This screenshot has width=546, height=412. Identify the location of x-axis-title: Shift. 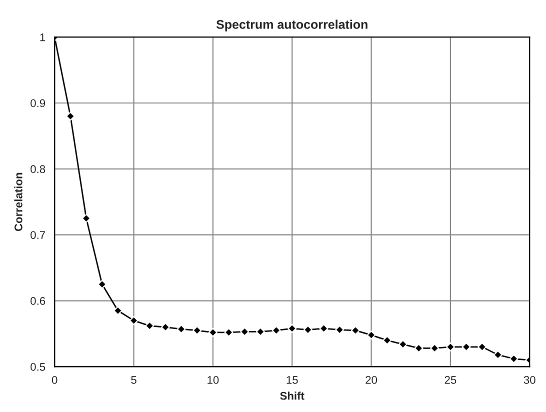
(292, 396).